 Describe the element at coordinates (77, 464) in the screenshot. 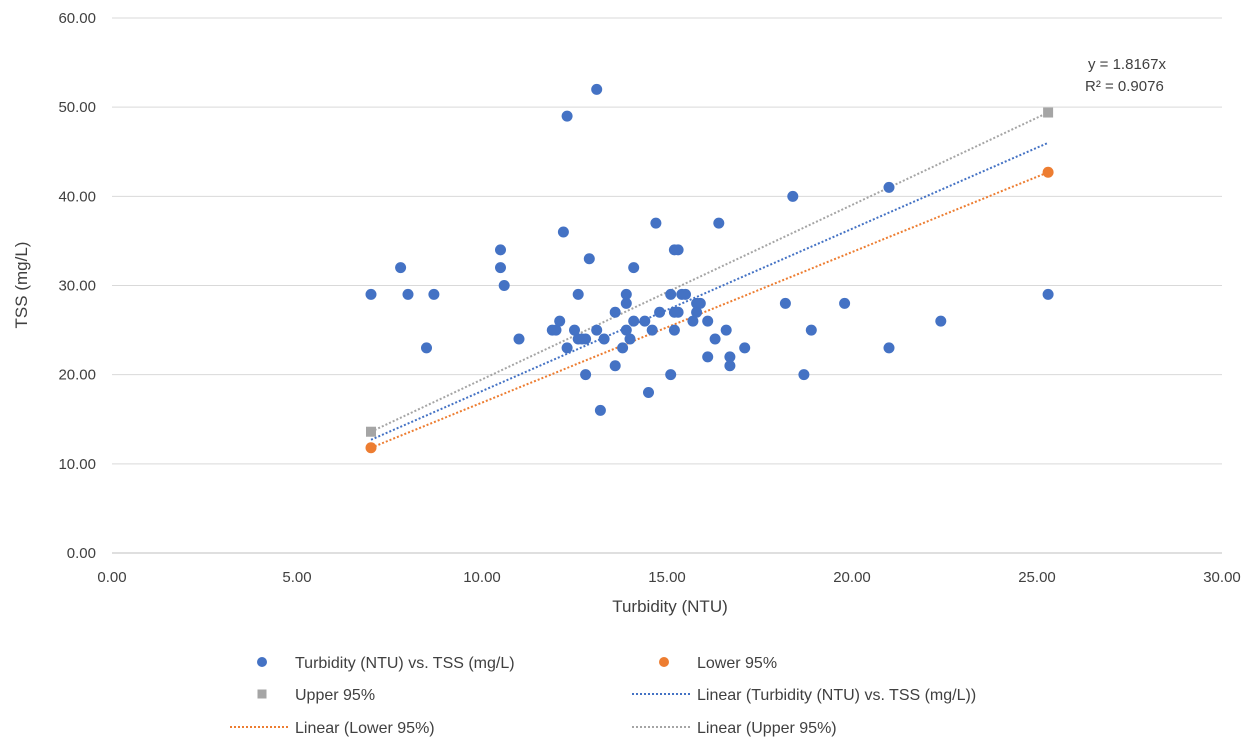

I see `y-tick-label: 10.00` at that location.